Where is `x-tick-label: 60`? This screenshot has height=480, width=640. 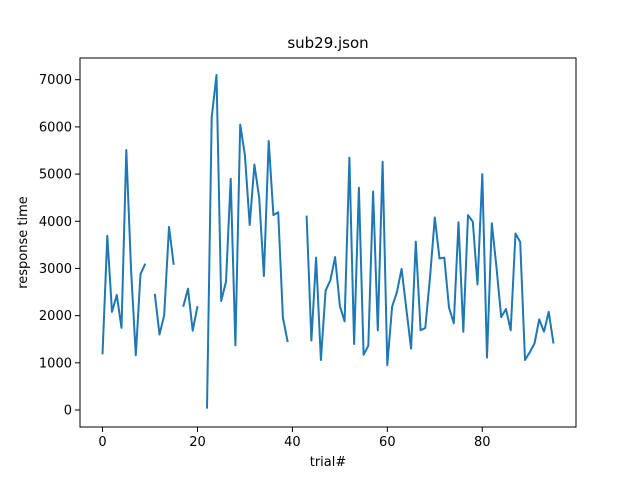 x-tick-label: 60 is located at coordinates (387, 442).